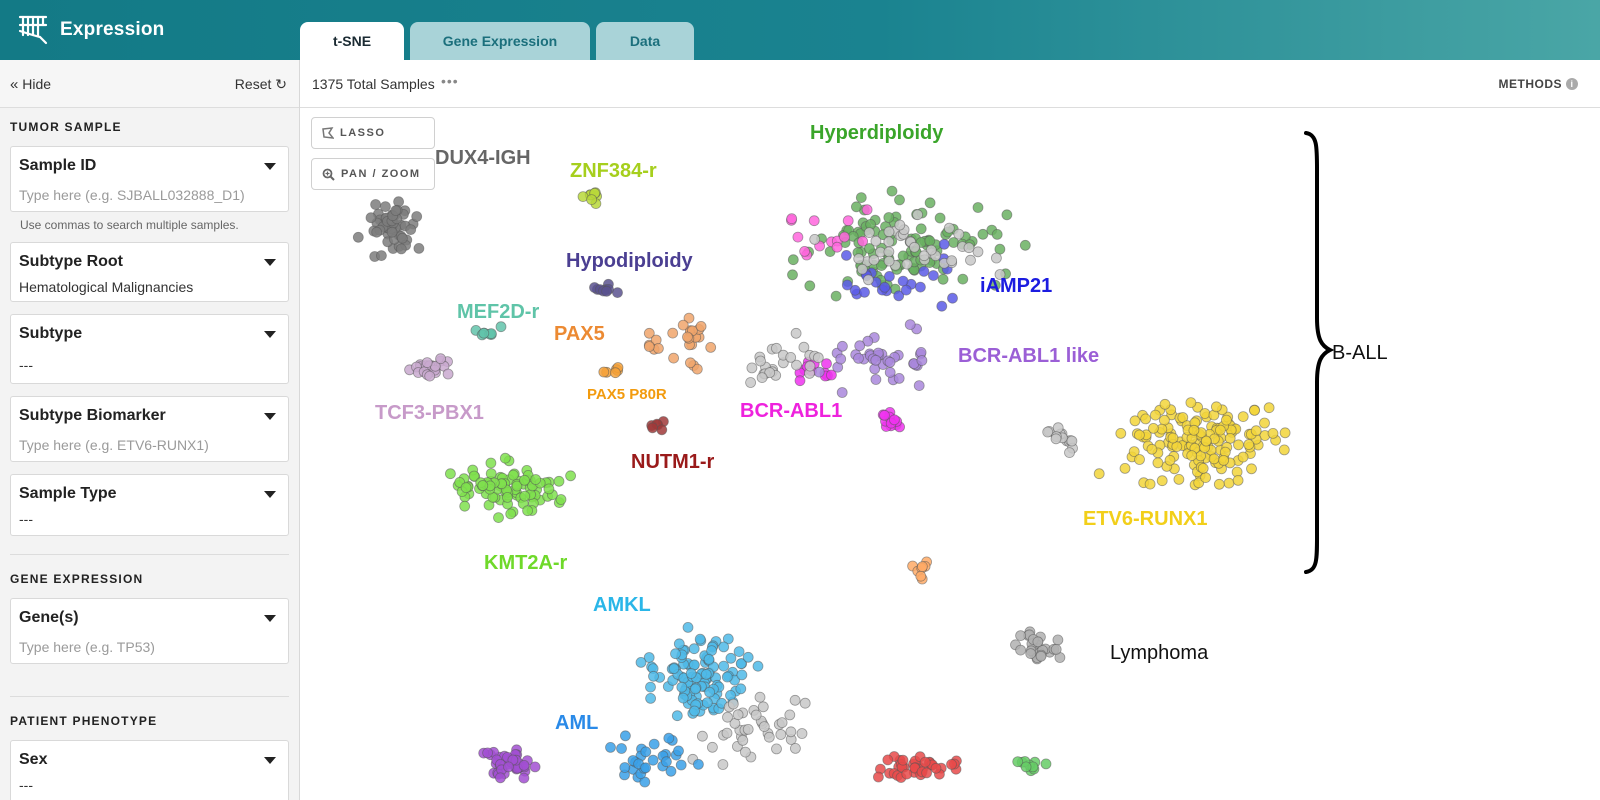  Describe the element at coordinates (132, 195) in the screenshot. I see `sample-id-input: Type here (e.g. SJBALL032888_D1)` at that location.